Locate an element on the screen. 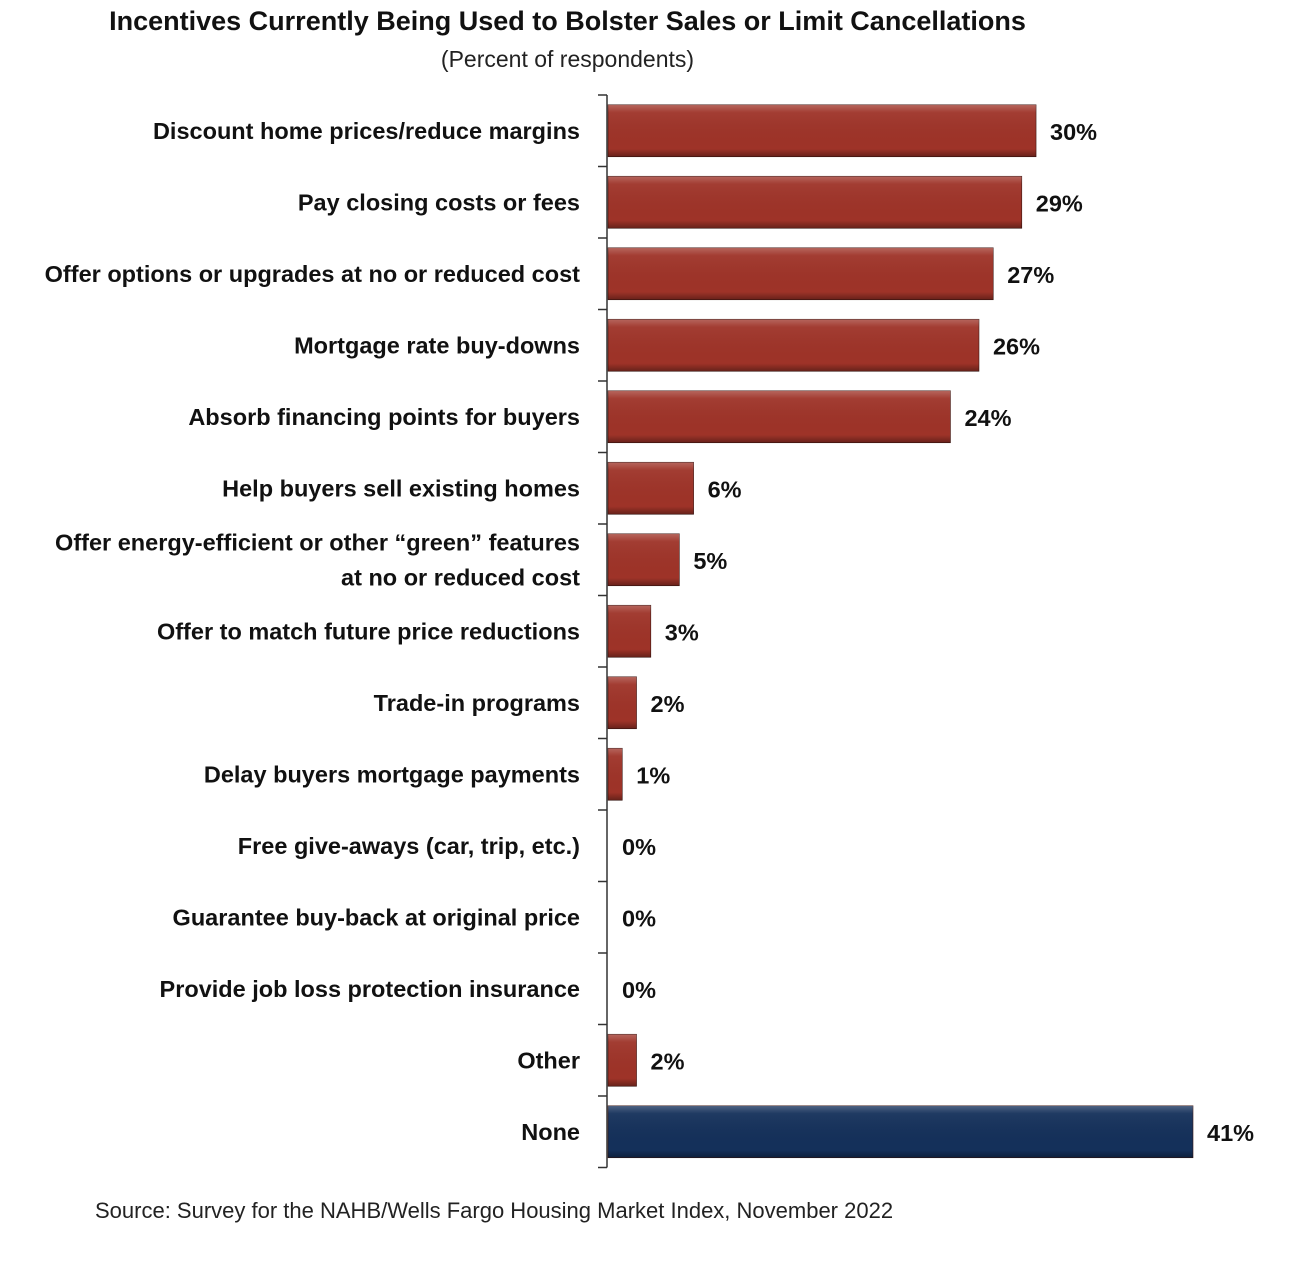  category-label: Absorb financing points for buyers is located at coordinates (384, 417).